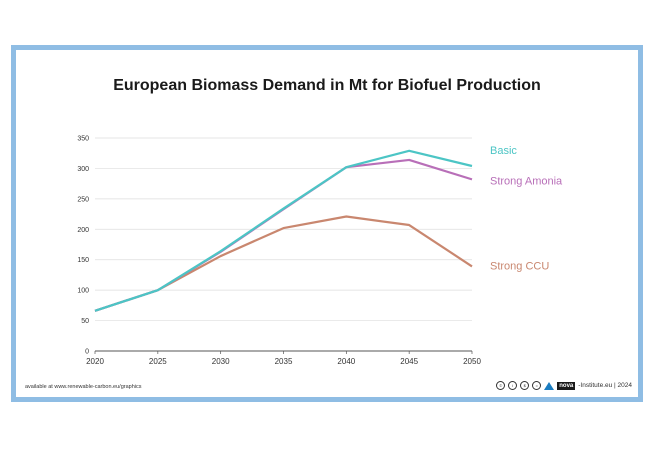  Describe the element at coordinates (501, 385) in the screenshot. I see `cc-icon: ©` at that location.